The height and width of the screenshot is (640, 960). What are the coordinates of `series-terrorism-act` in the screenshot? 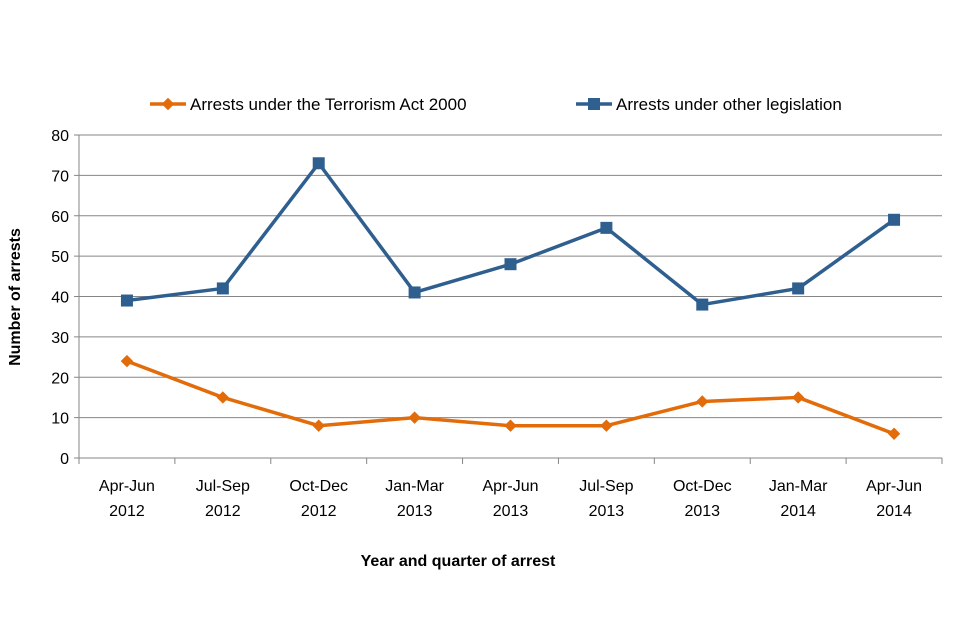 It's located at (510, 397).